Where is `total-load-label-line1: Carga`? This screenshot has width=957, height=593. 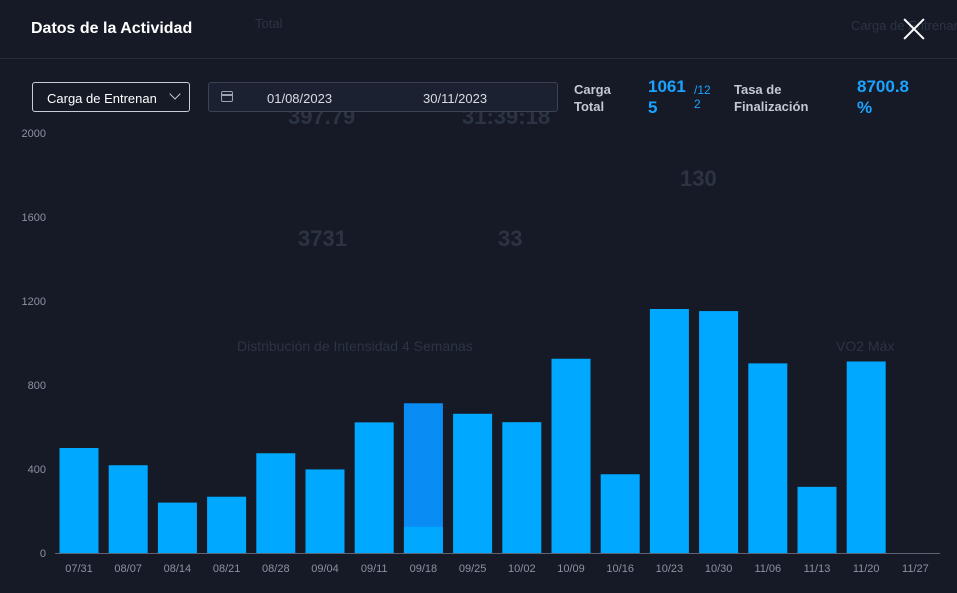 total-load-label-line1: Carga is located at coordinates (592, 89).